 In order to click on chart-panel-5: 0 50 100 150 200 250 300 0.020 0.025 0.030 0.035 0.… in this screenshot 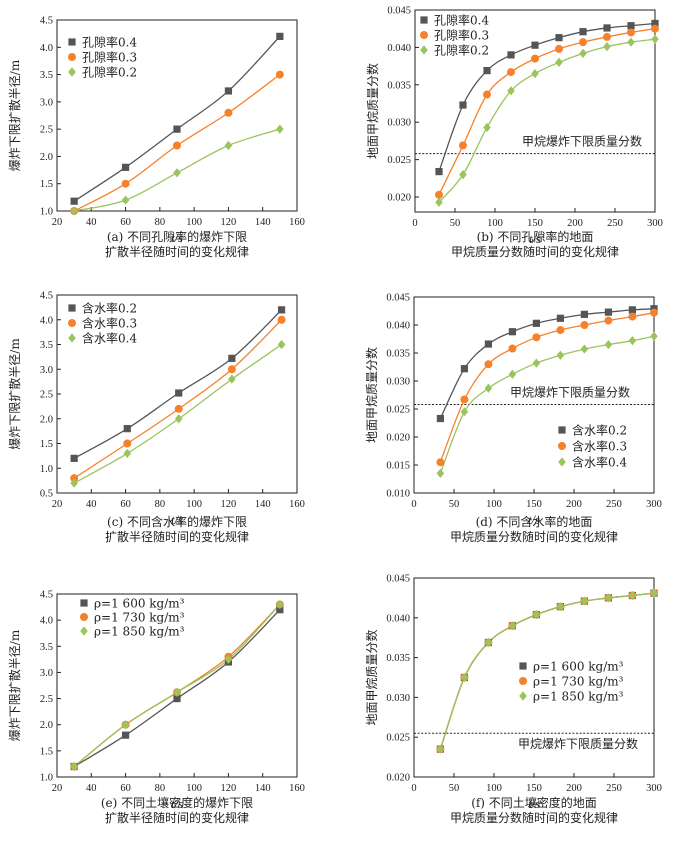, I will do `click(513, 700)`.